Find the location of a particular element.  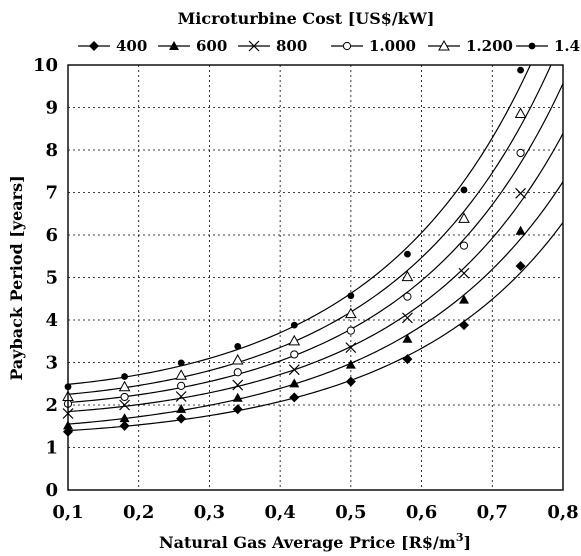

x-tick-label: 0,5 is located at coordinates (350, 512).